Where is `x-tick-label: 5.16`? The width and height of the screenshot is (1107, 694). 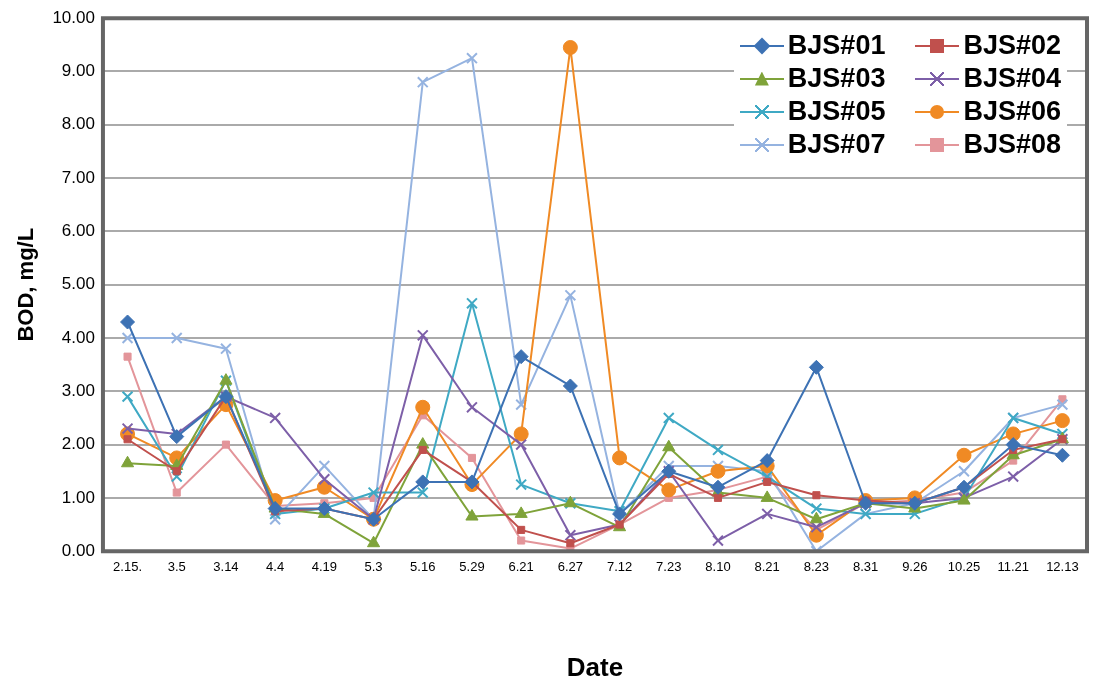
x-tick-label: 5.16 is located at coordinates (423, 566).